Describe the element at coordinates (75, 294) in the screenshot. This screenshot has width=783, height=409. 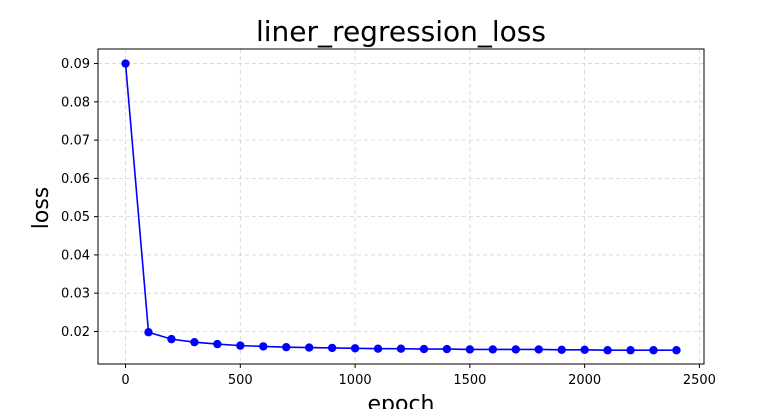
I see `y-tick-label: 0.03` at that location.